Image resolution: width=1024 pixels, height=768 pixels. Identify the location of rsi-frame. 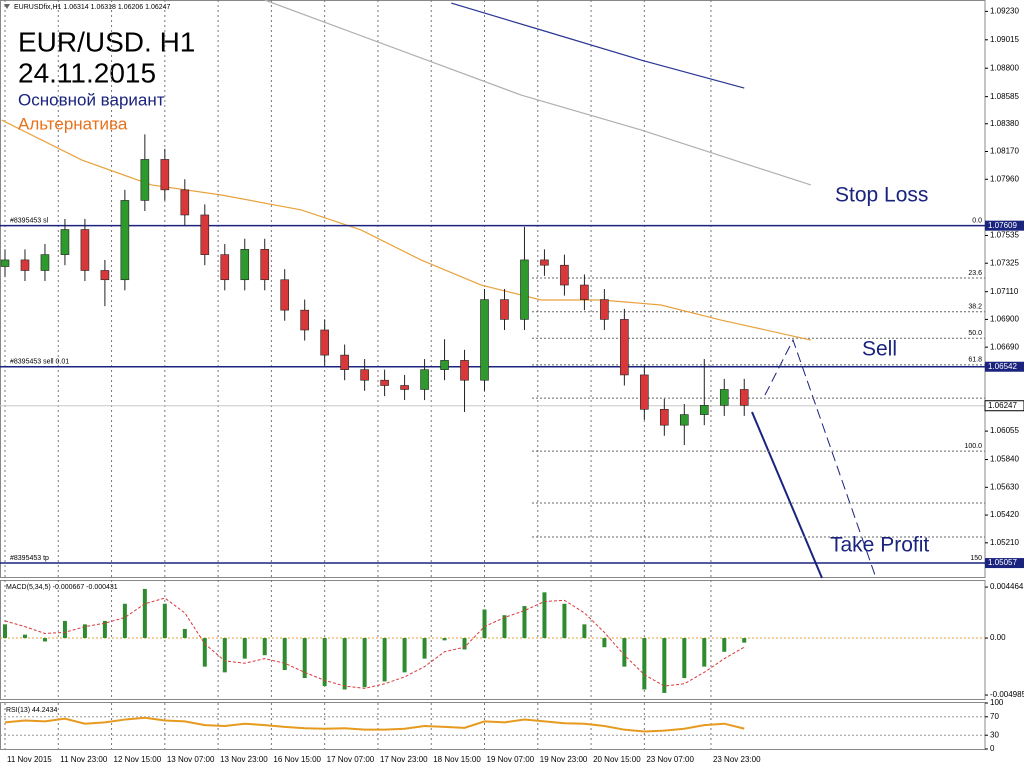
(493, 726).